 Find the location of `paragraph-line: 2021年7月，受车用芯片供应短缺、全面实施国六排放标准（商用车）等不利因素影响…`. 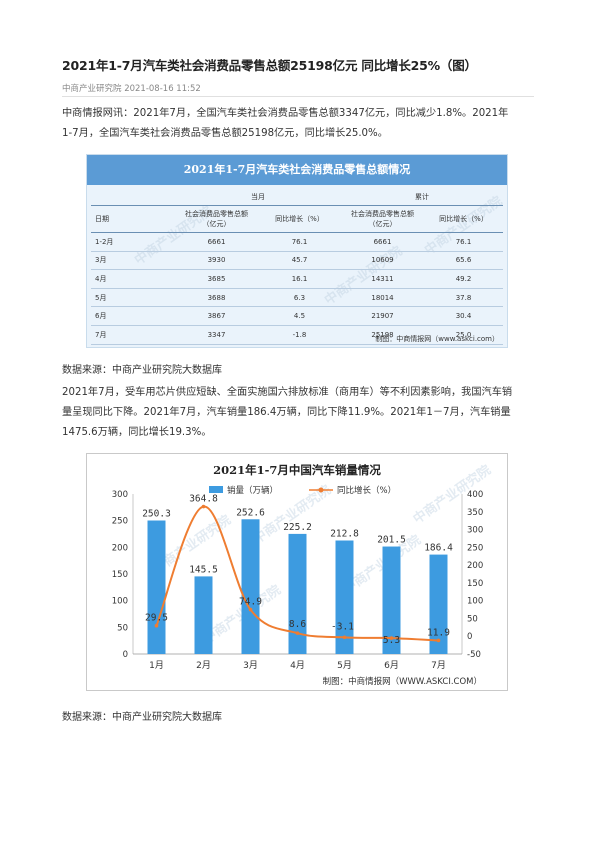

paragraph-line: 2021年7月，受车用芯片供应短缺、全面实施国六排放标准（商用车）等不利因素影响… is located at coordinates (287, 392).